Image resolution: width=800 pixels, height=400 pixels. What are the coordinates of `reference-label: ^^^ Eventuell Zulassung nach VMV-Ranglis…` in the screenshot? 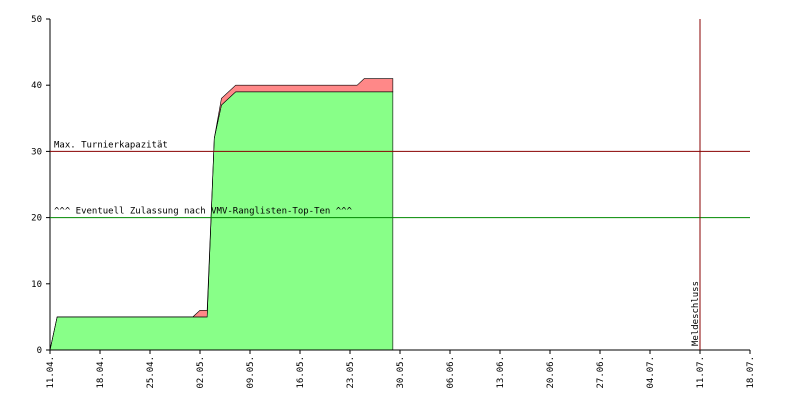 It's located at (203, 212).